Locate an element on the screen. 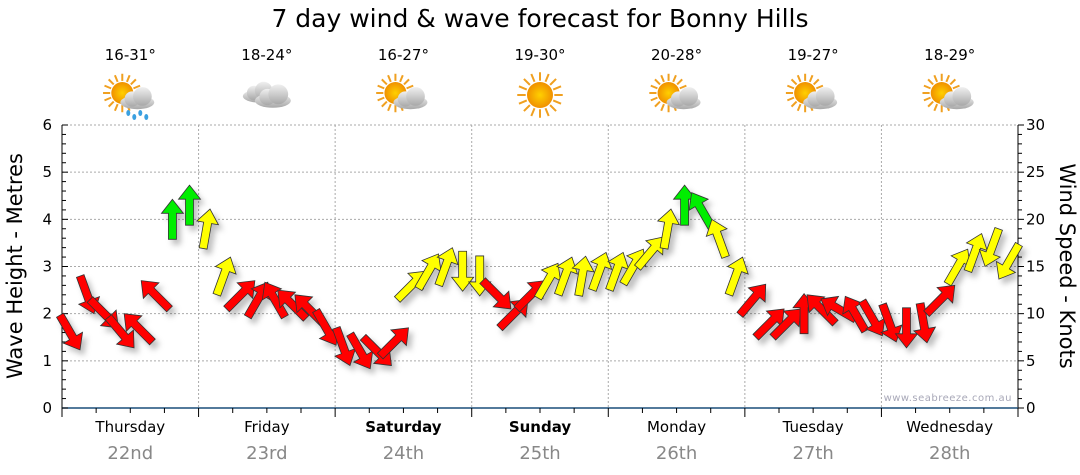 This screenshot has width=1080, height=475. date-label: 24th is located at coordinates (403, 453).